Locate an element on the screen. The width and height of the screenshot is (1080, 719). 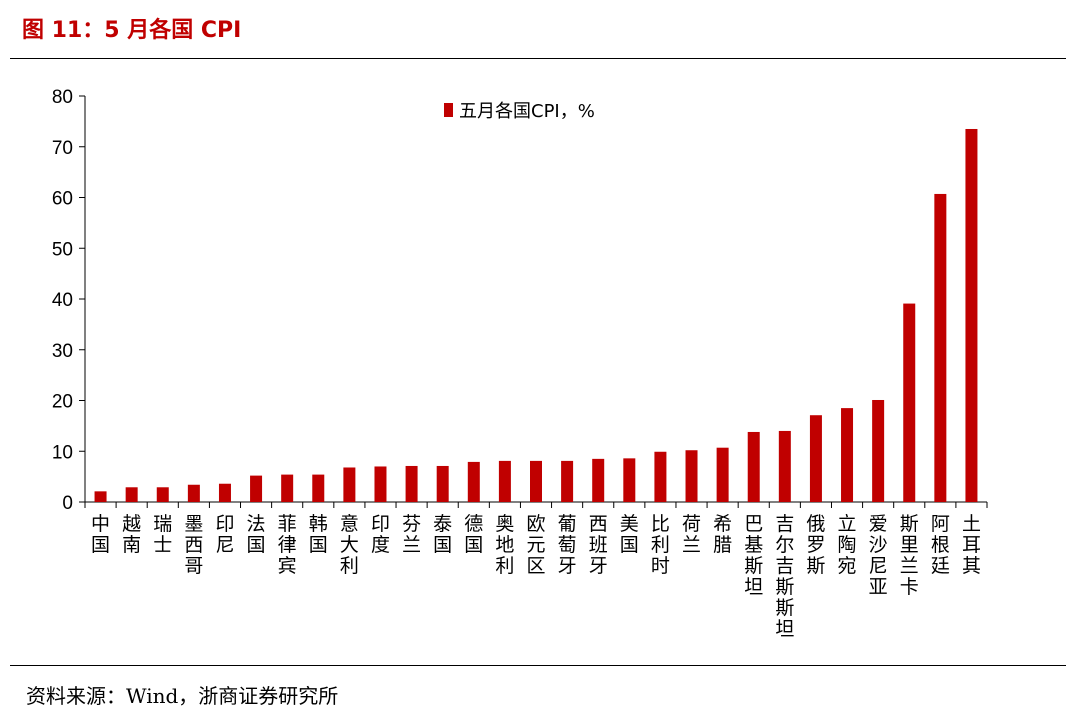
category-label: 西班牙 is located at coordinates (598, 545).